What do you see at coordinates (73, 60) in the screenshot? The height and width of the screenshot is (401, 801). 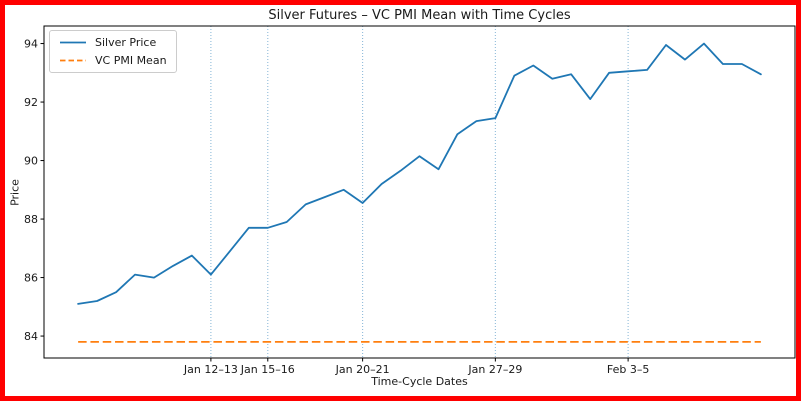 I see `vc-pmi-mean-line-sample` at bounding box center [73, 60].